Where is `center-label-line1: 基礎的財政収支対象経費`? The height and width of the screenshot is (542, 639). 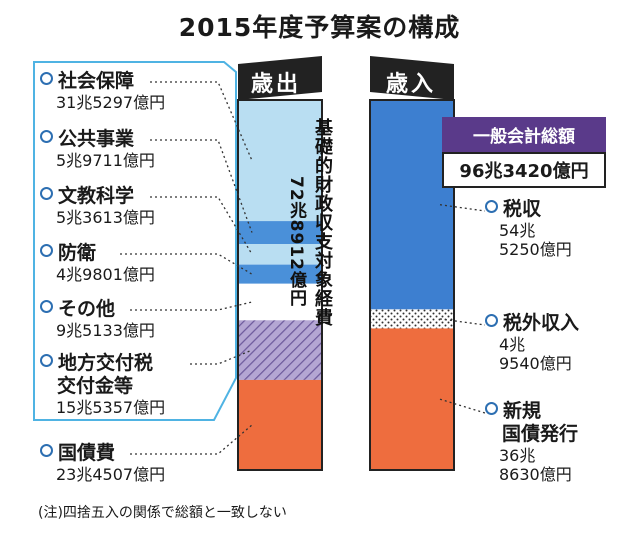
center-label-line1: 基礎的財政収支対象経費 is located at coordinates (322, 222).